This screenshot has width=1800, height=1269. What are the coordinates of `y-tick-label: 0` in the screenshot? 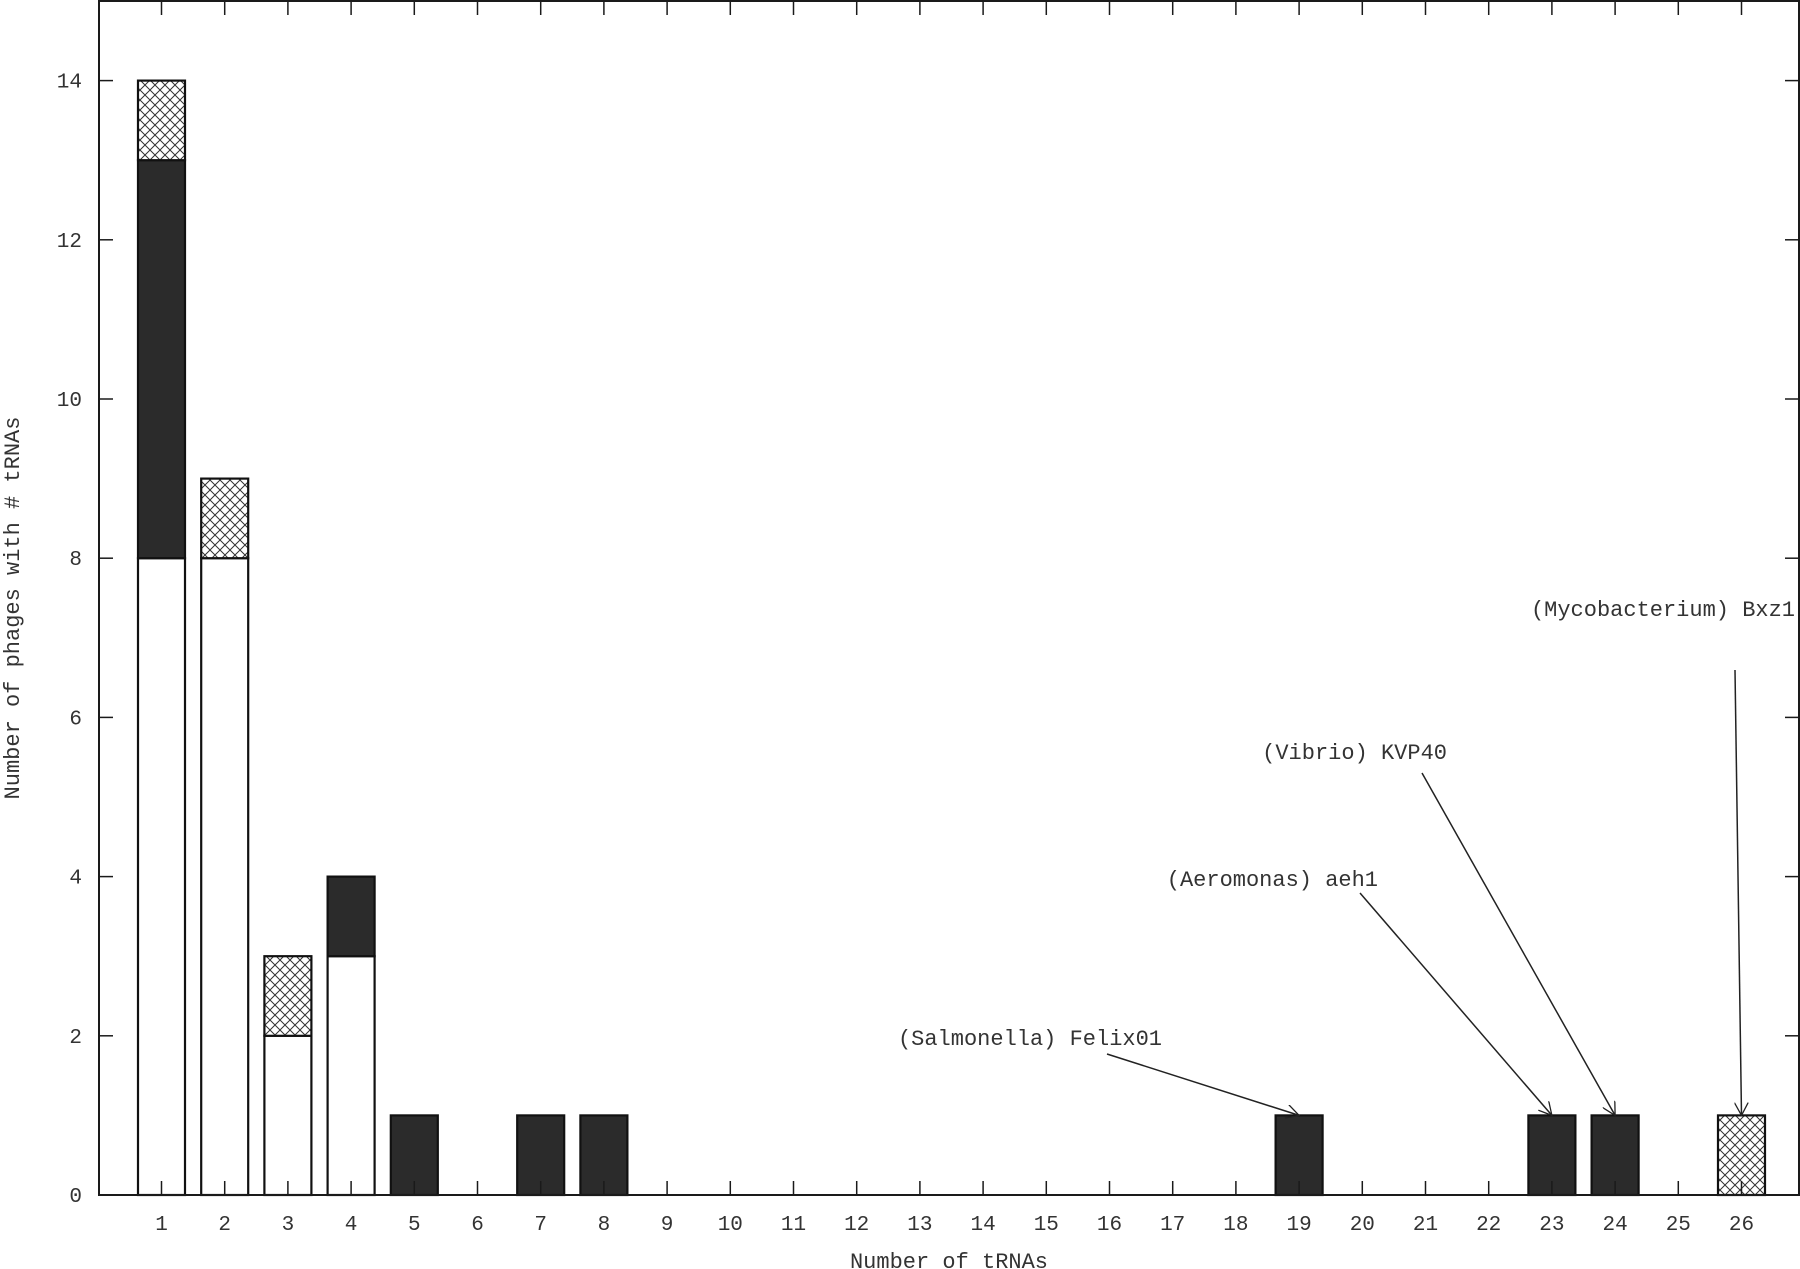 It's located at (75, 1197).